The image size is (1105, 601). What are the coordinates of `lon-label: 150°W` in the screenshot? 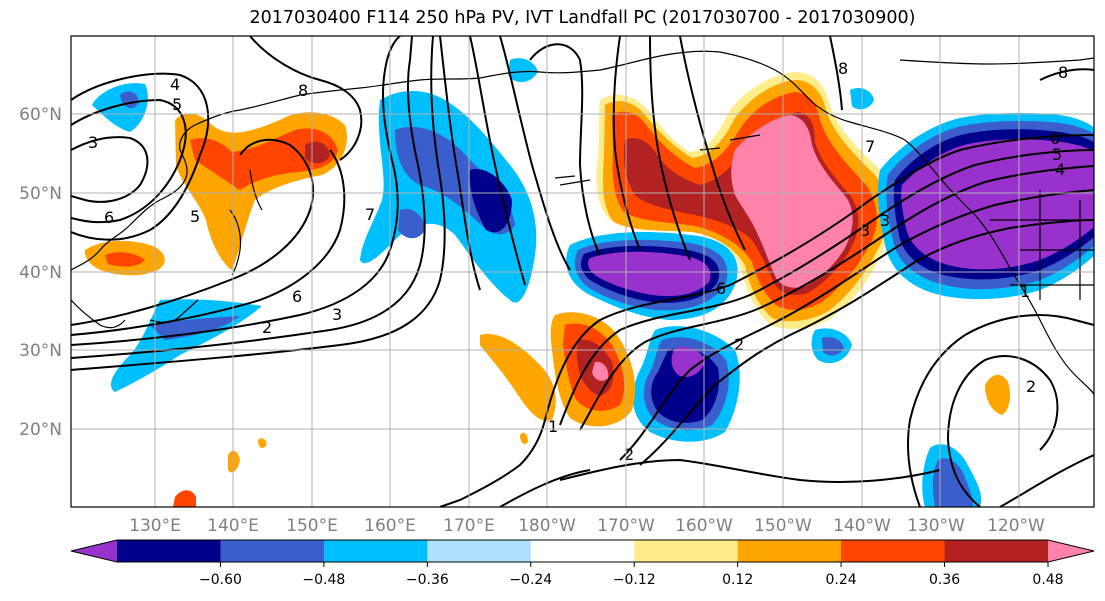 It's located at (783, 526).